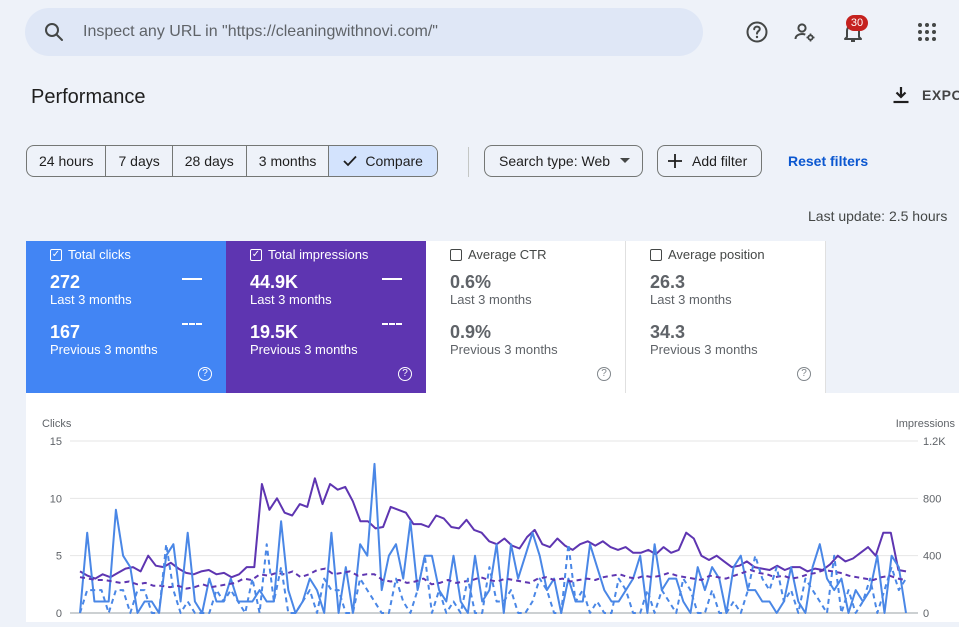 Image resolution: width=959 pixels, height=627 pixels. What do you see at coordinates (88, 97) in the screenshot?
I see `page-title: Performance` at bounding box center [88, 97].